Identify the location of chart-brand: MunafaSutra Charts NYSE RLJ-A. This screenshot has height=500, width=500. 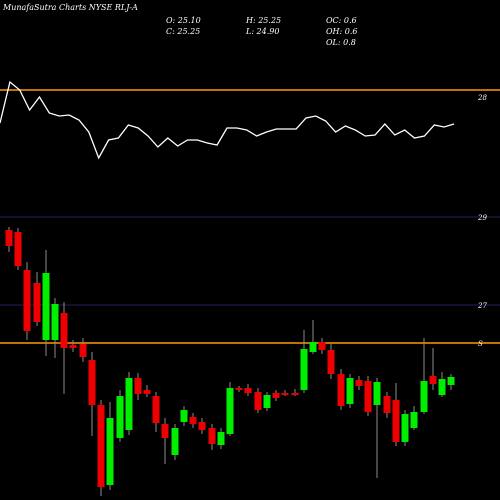
(70, 7).